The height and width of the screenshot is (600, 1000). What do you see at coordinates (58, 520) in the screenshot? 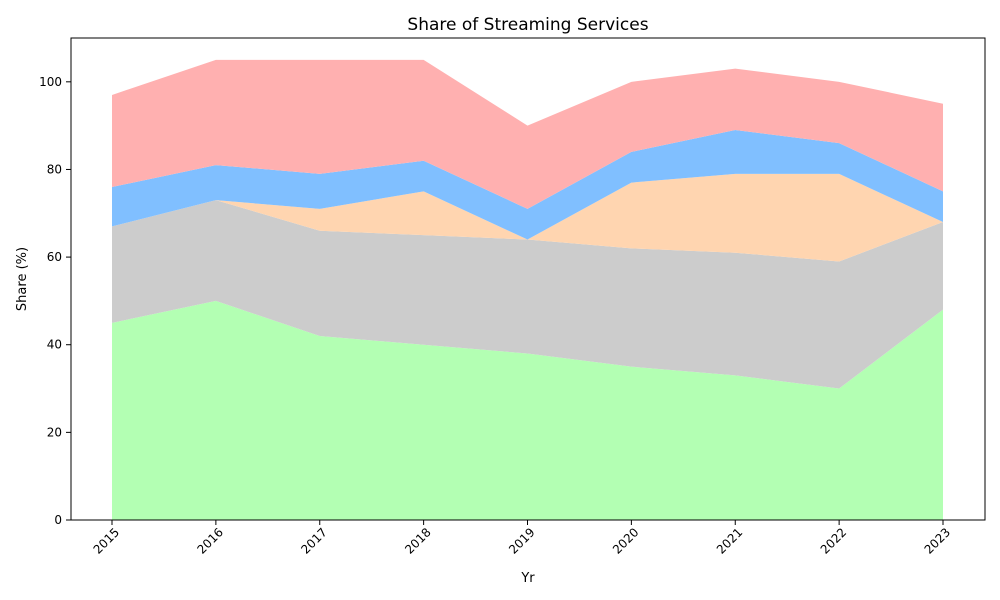
I see `y-tick-label: 0` at bounding box center [58, 520].